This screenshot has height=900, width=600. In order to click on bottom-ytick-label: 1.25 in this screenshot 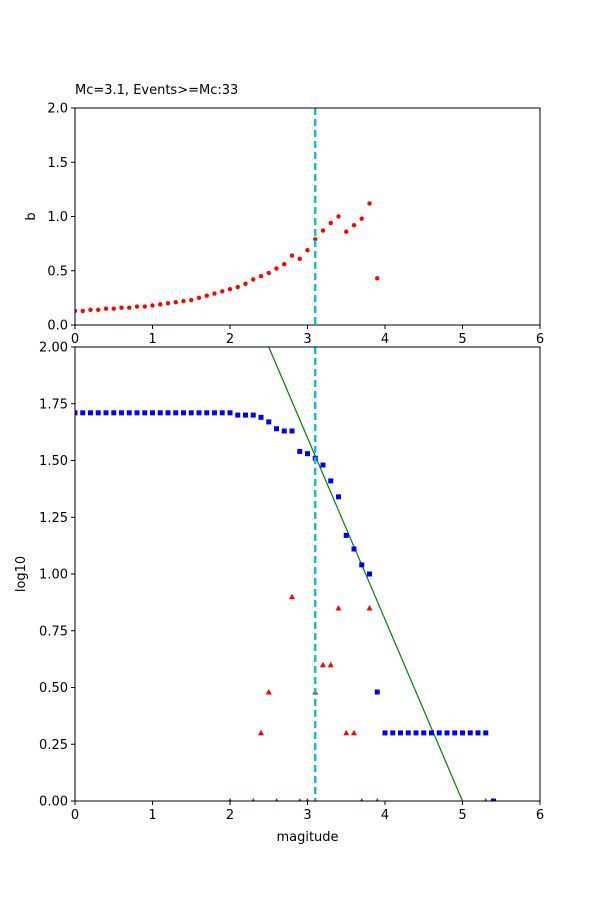, I will do `click(53, 518)`.